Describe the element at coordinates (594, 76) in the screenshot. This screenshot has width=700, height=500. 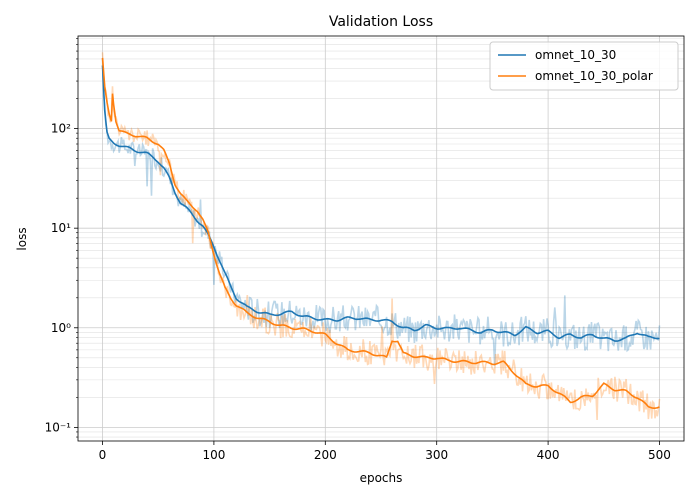
I see `legend-label-omnet-10-30-polar: omnet_10_30_polar` at that location.